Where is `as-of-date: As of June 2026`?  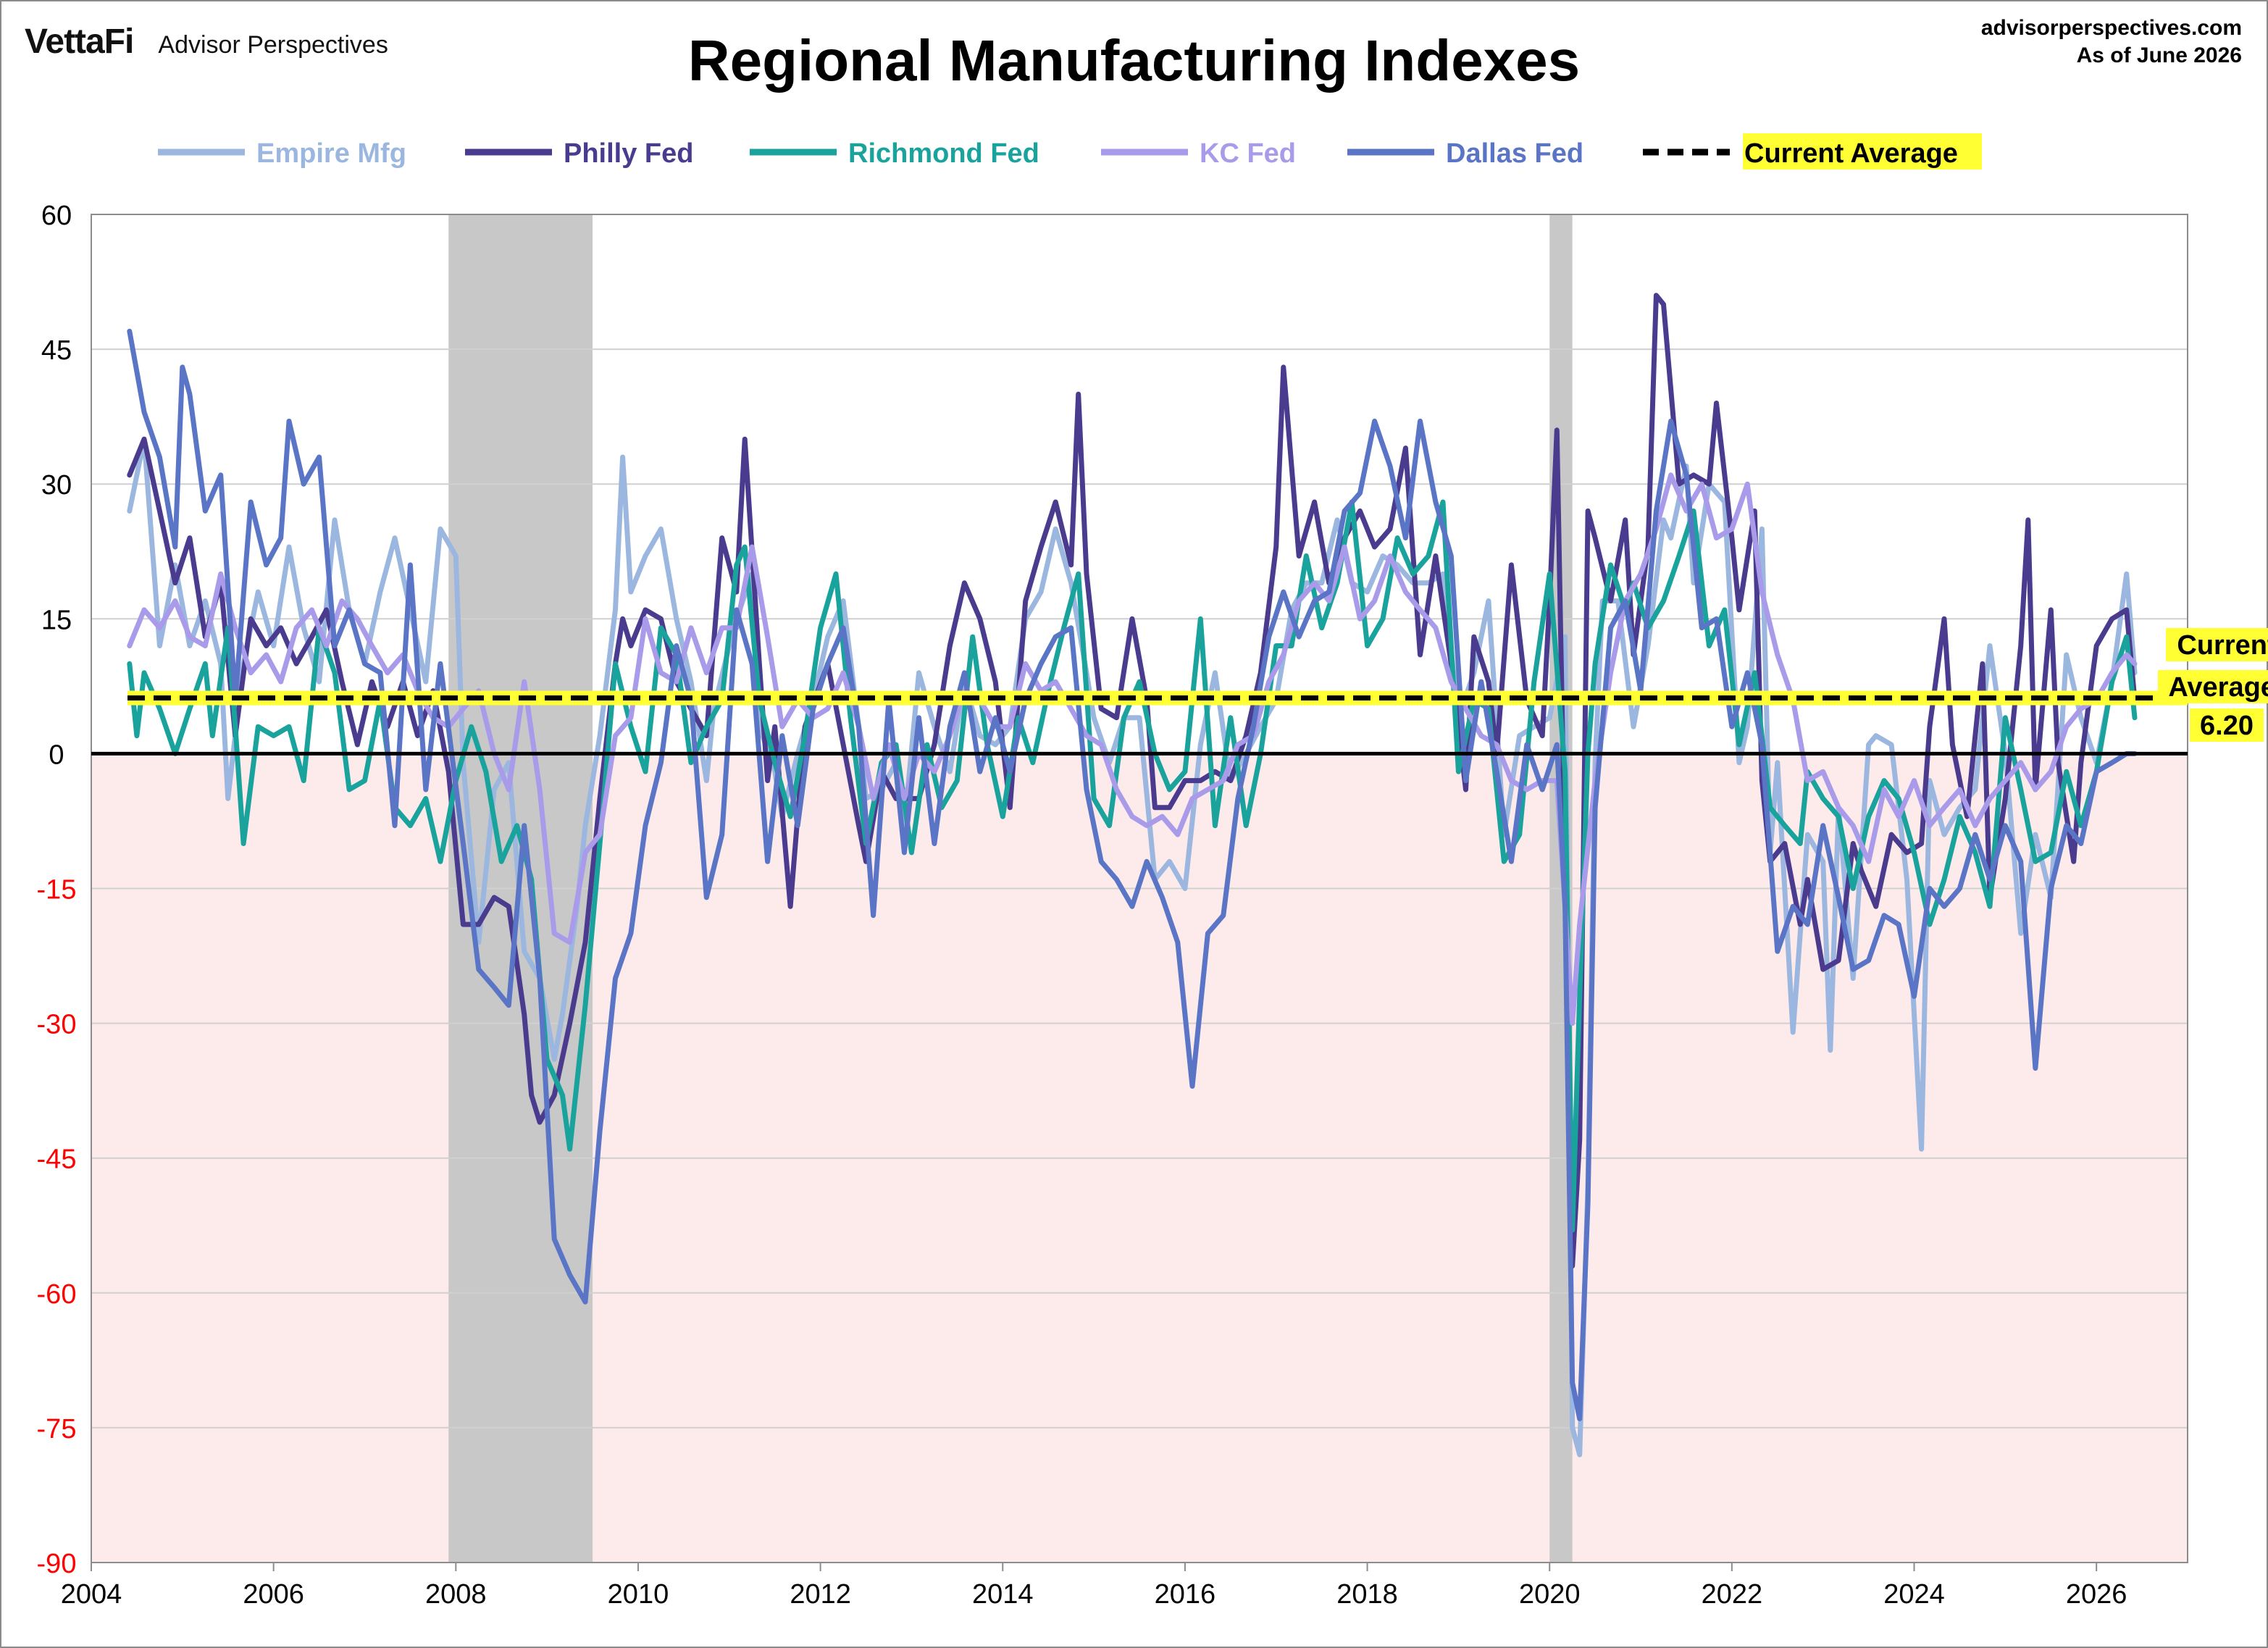
as-of-date: As of June 2026 is located at coordinates (2159, 55).